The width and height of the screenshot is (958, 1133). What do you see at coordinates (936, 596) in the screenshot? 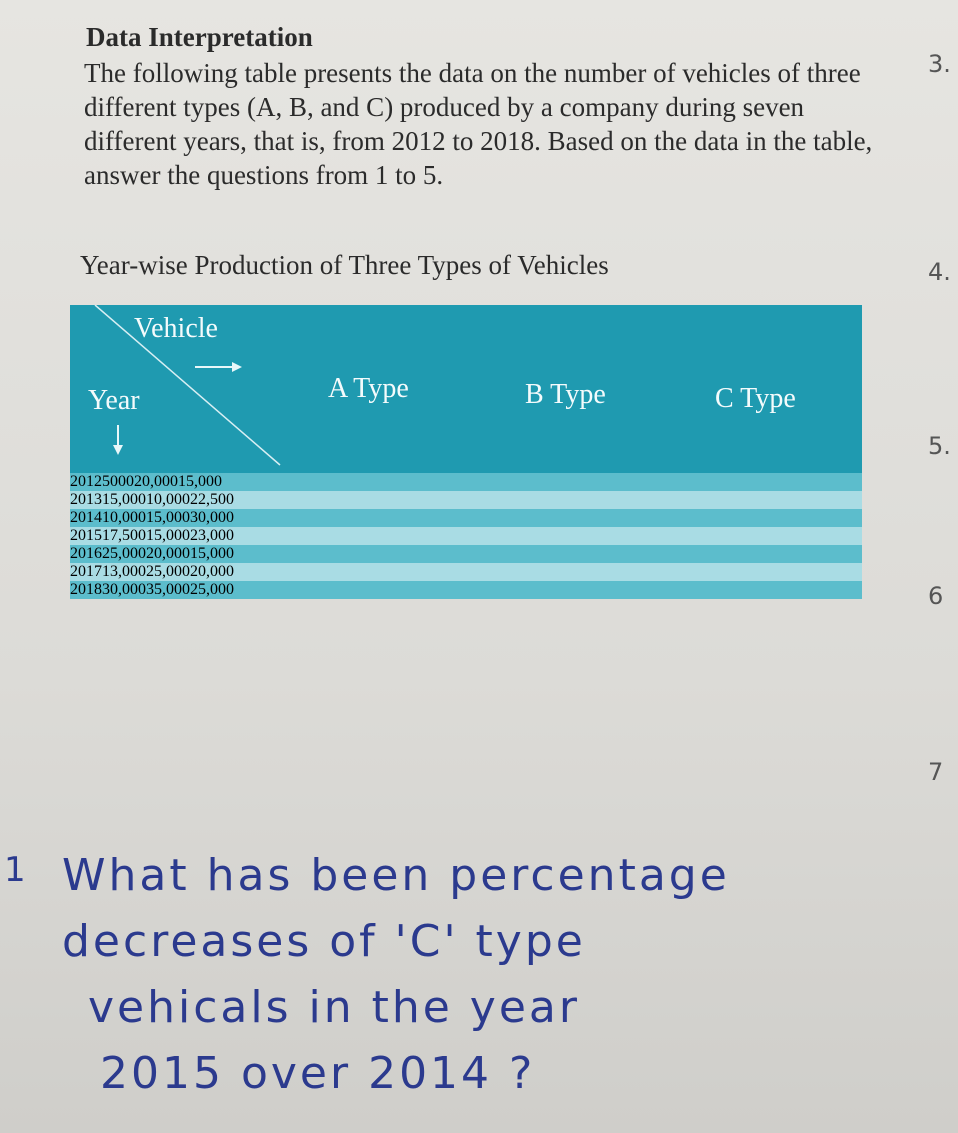
I see `margin-number: 6` at bounding box center [936, 596].